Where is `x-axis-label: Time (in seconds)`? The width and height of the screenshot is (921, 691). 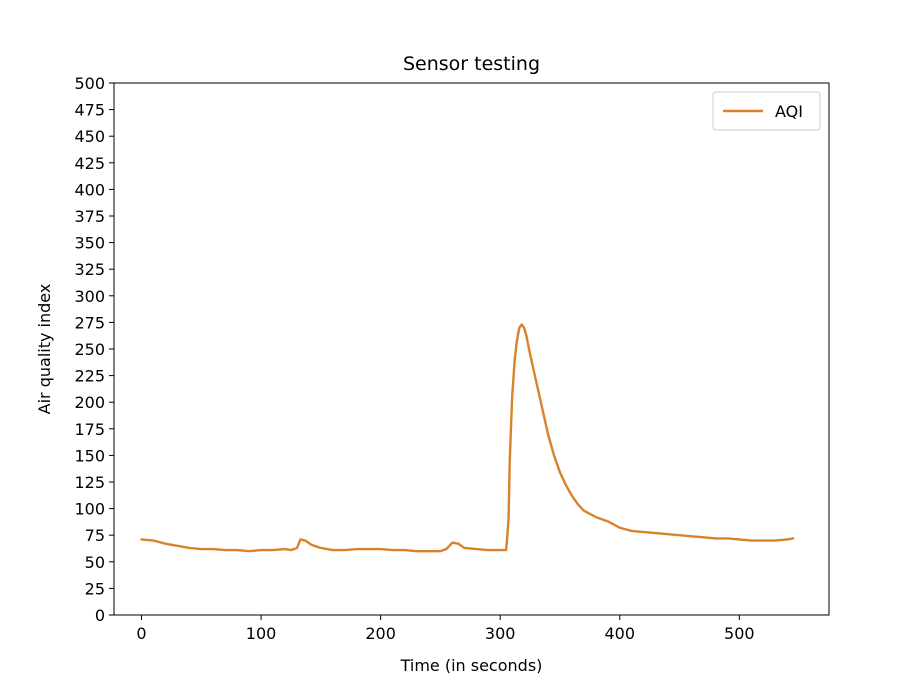
x-axis-label: Time (in seconds) is located at coordinates (471, 665).